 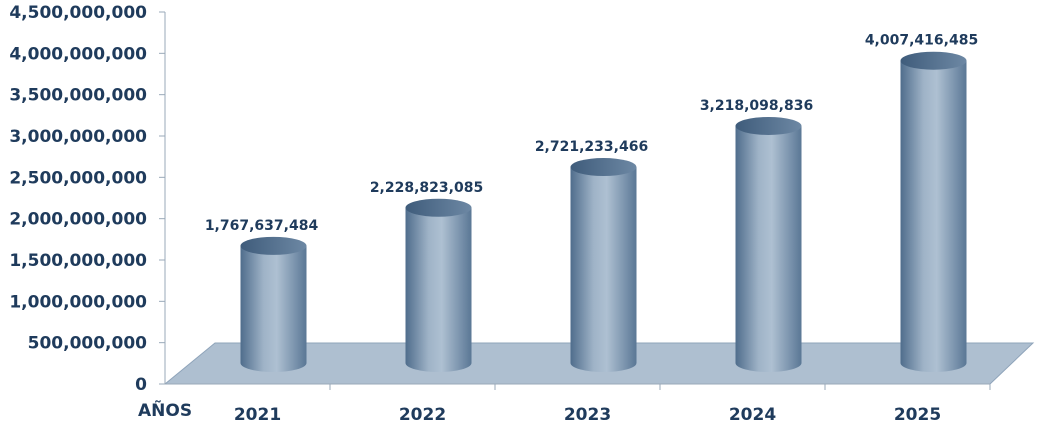 What do you see at coordinates (591, 147) in the screenshot?
I see `bar-value-label: 2,721,233,466` at bounding box center [591, 147].